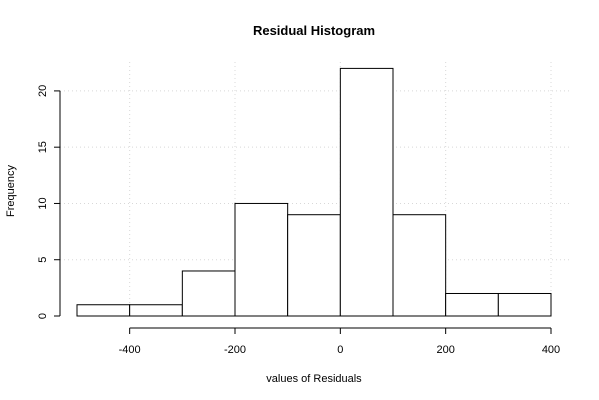 This screenshot has height=400, width=599. I want to click on x-tick-label-0: -400, so click(130, 350).